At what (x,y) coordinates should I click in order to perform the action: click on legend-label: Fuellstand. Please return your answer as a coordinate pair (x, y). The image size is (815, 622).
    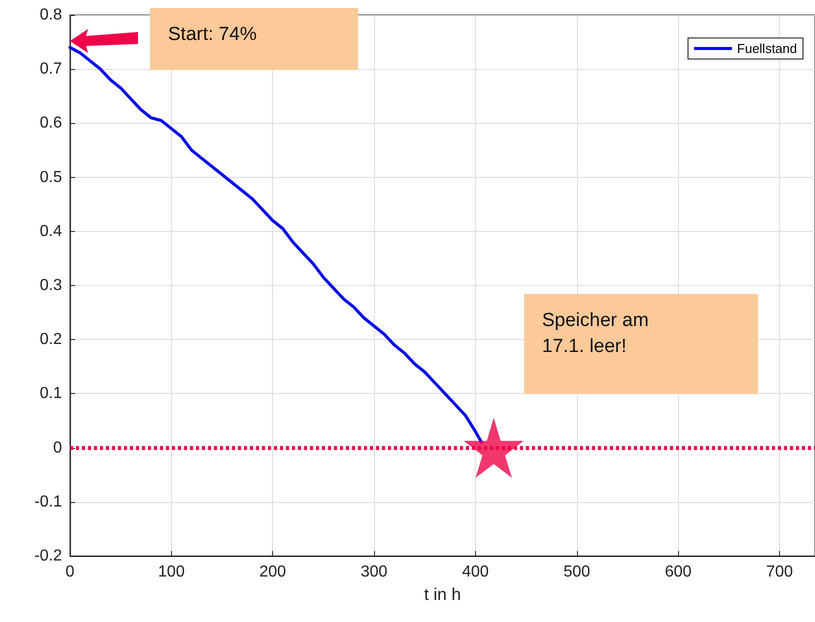
    Looking at the image, I should click on (767, 48).